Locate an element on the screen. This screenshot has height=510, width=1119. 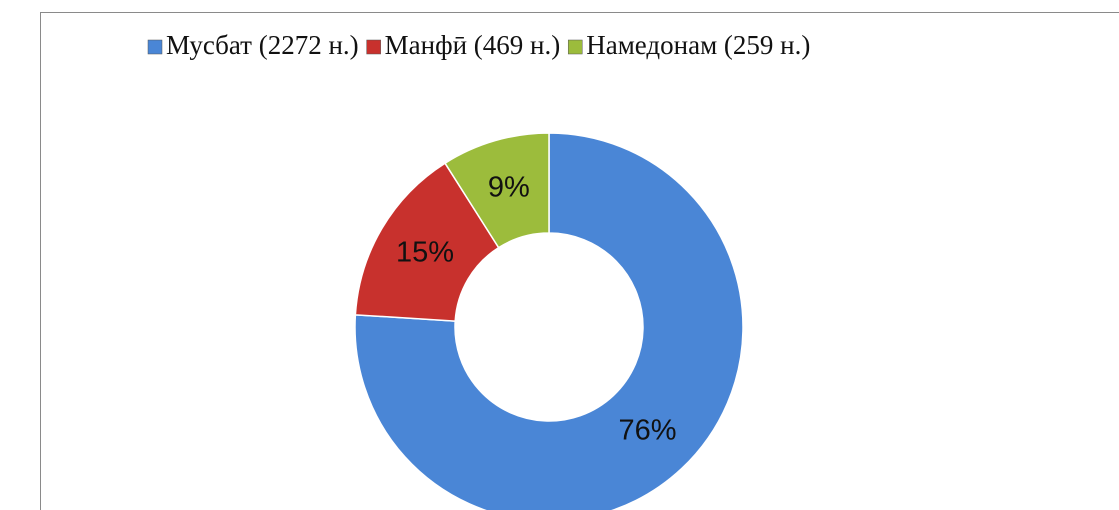
legend-label: Манфӣ (469 н.) is located at coordinates (473, 45).